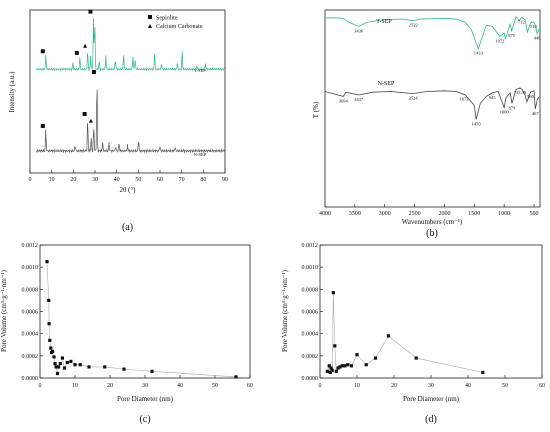 Image resolution: width=550 pixels, height=432 pixels. What do you see at coordinates (225, 180) in the screenshot?
I see `panel-a-x-tick-label: 90` at bounding box center [225, 180].